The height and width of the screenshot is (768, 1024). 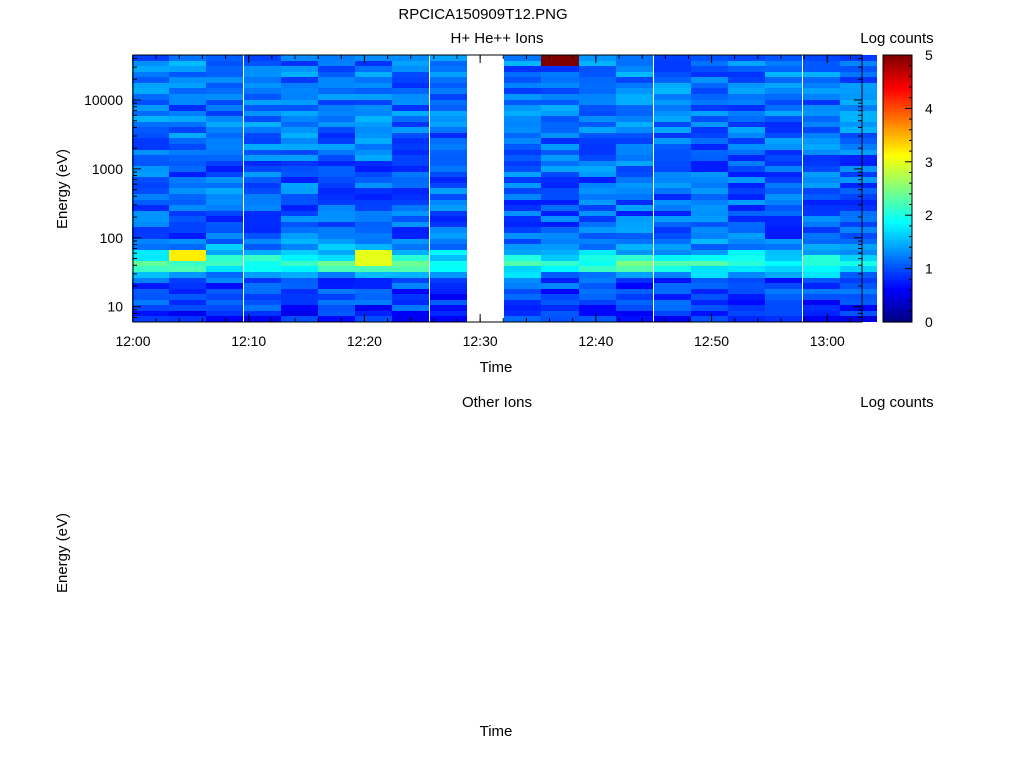 What do you see at coordinates (112, 238) in the screenshot?
I see `y-tick-label: 100` at bounding box center [112, 238].